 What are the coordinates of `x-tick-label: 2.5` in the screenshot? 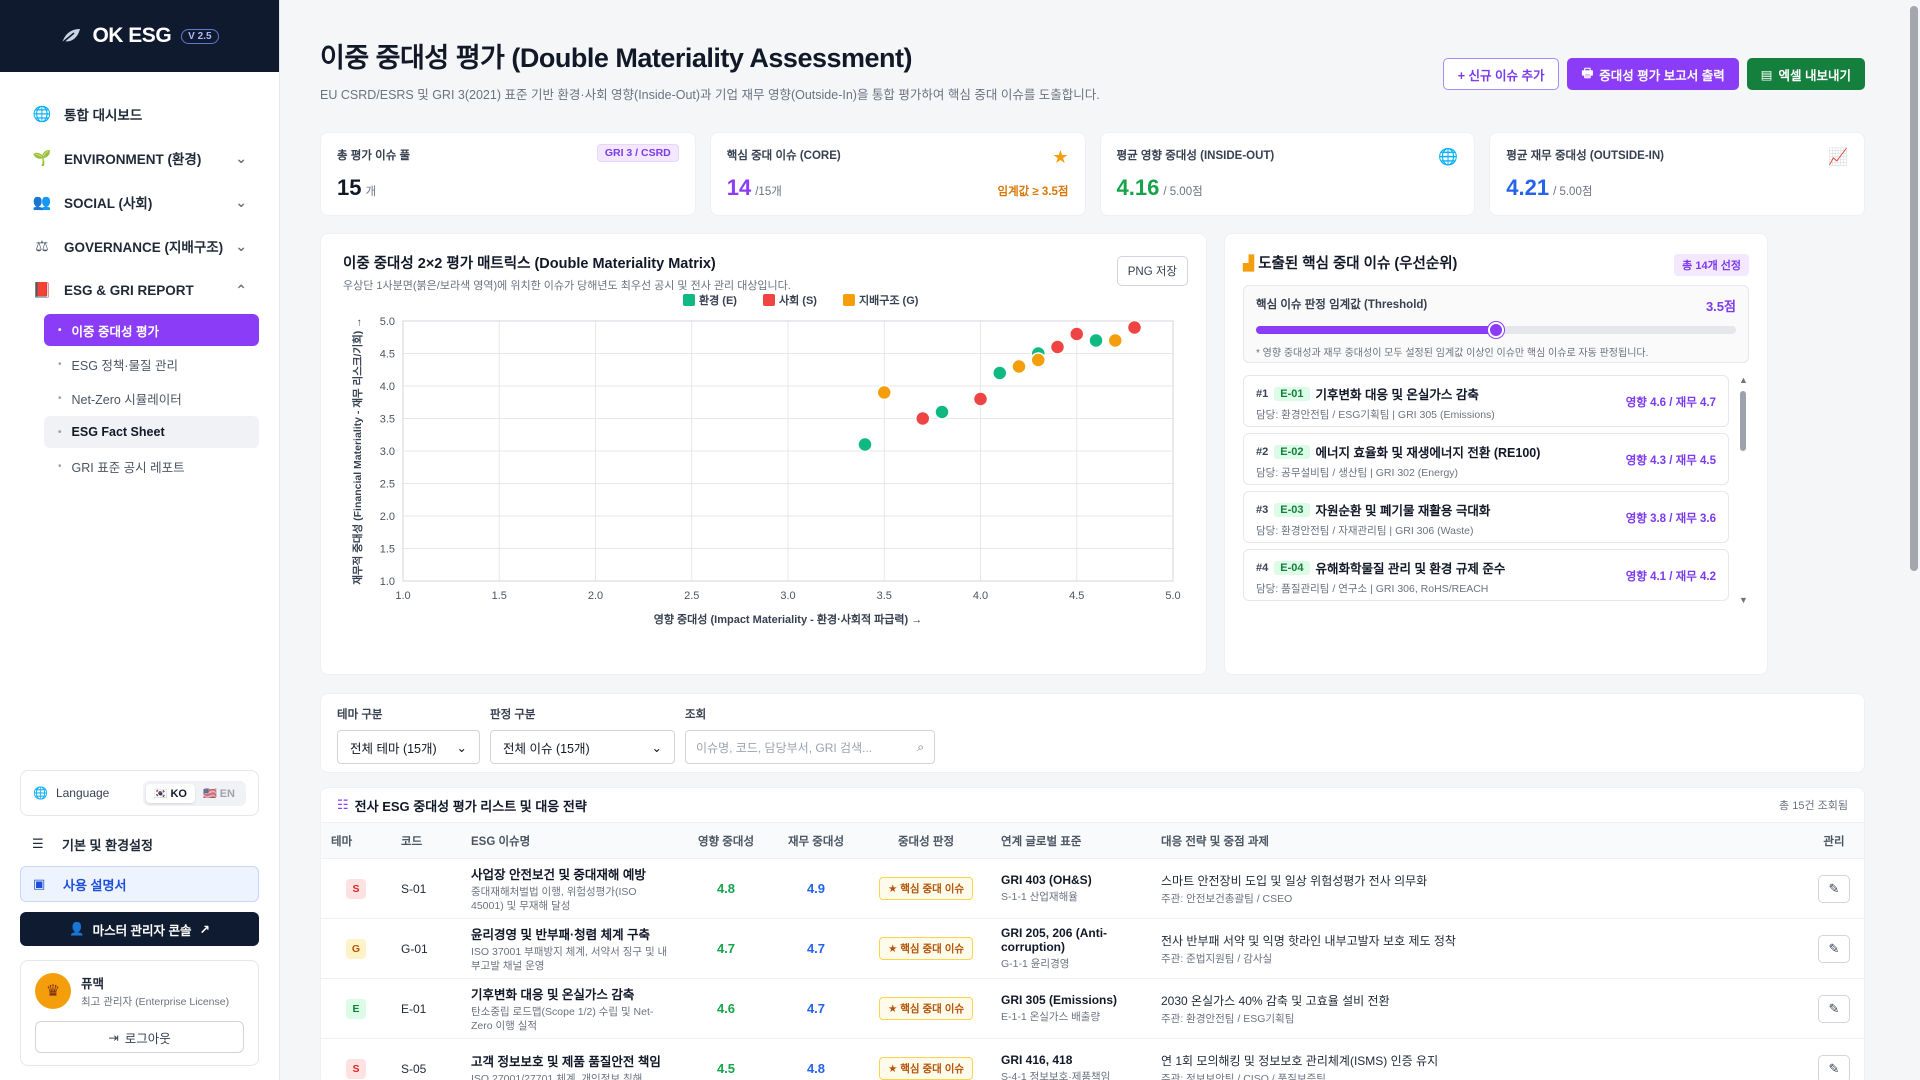 It's located at (691, 596).